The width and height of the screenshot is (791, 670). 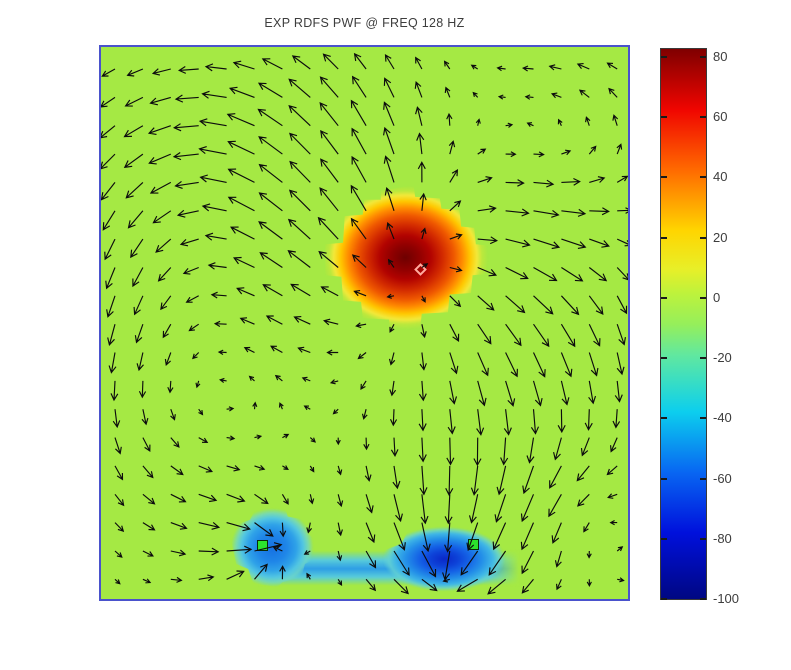 What do you see at coordinates (720, 117) in the screenshot?
I see `colorbar-tick-label: 60` at bounding box center [720, 117].